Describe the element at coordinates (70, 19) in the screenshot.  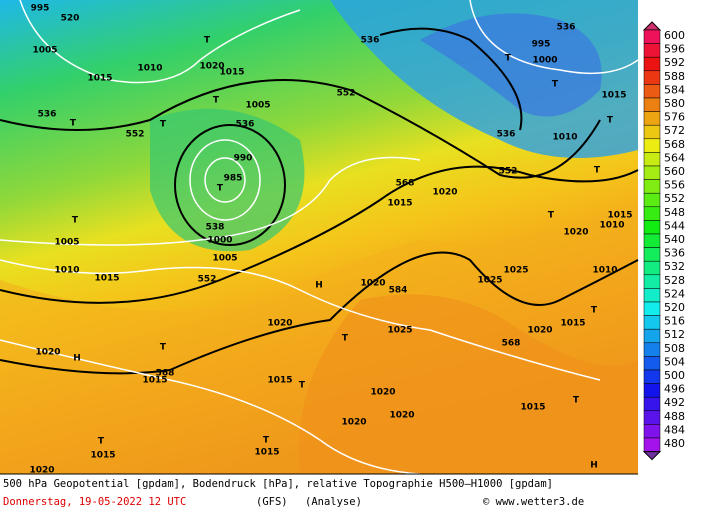
I see `map-label: 520` at that location.